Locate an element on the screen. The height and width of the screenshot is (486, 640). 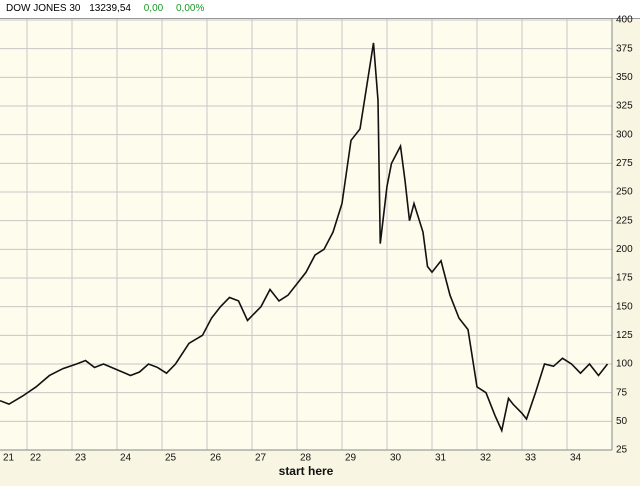
y-tick-label: 25 is located at coordinates (622, 450).